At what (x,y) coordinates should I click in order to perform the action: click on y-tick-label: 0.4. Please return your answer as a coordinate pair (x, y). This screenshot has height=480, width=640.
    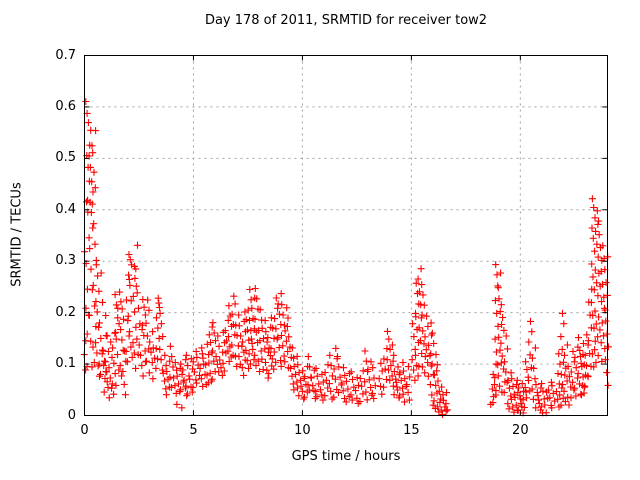
    Looking at the image, I should click on (65, 209).